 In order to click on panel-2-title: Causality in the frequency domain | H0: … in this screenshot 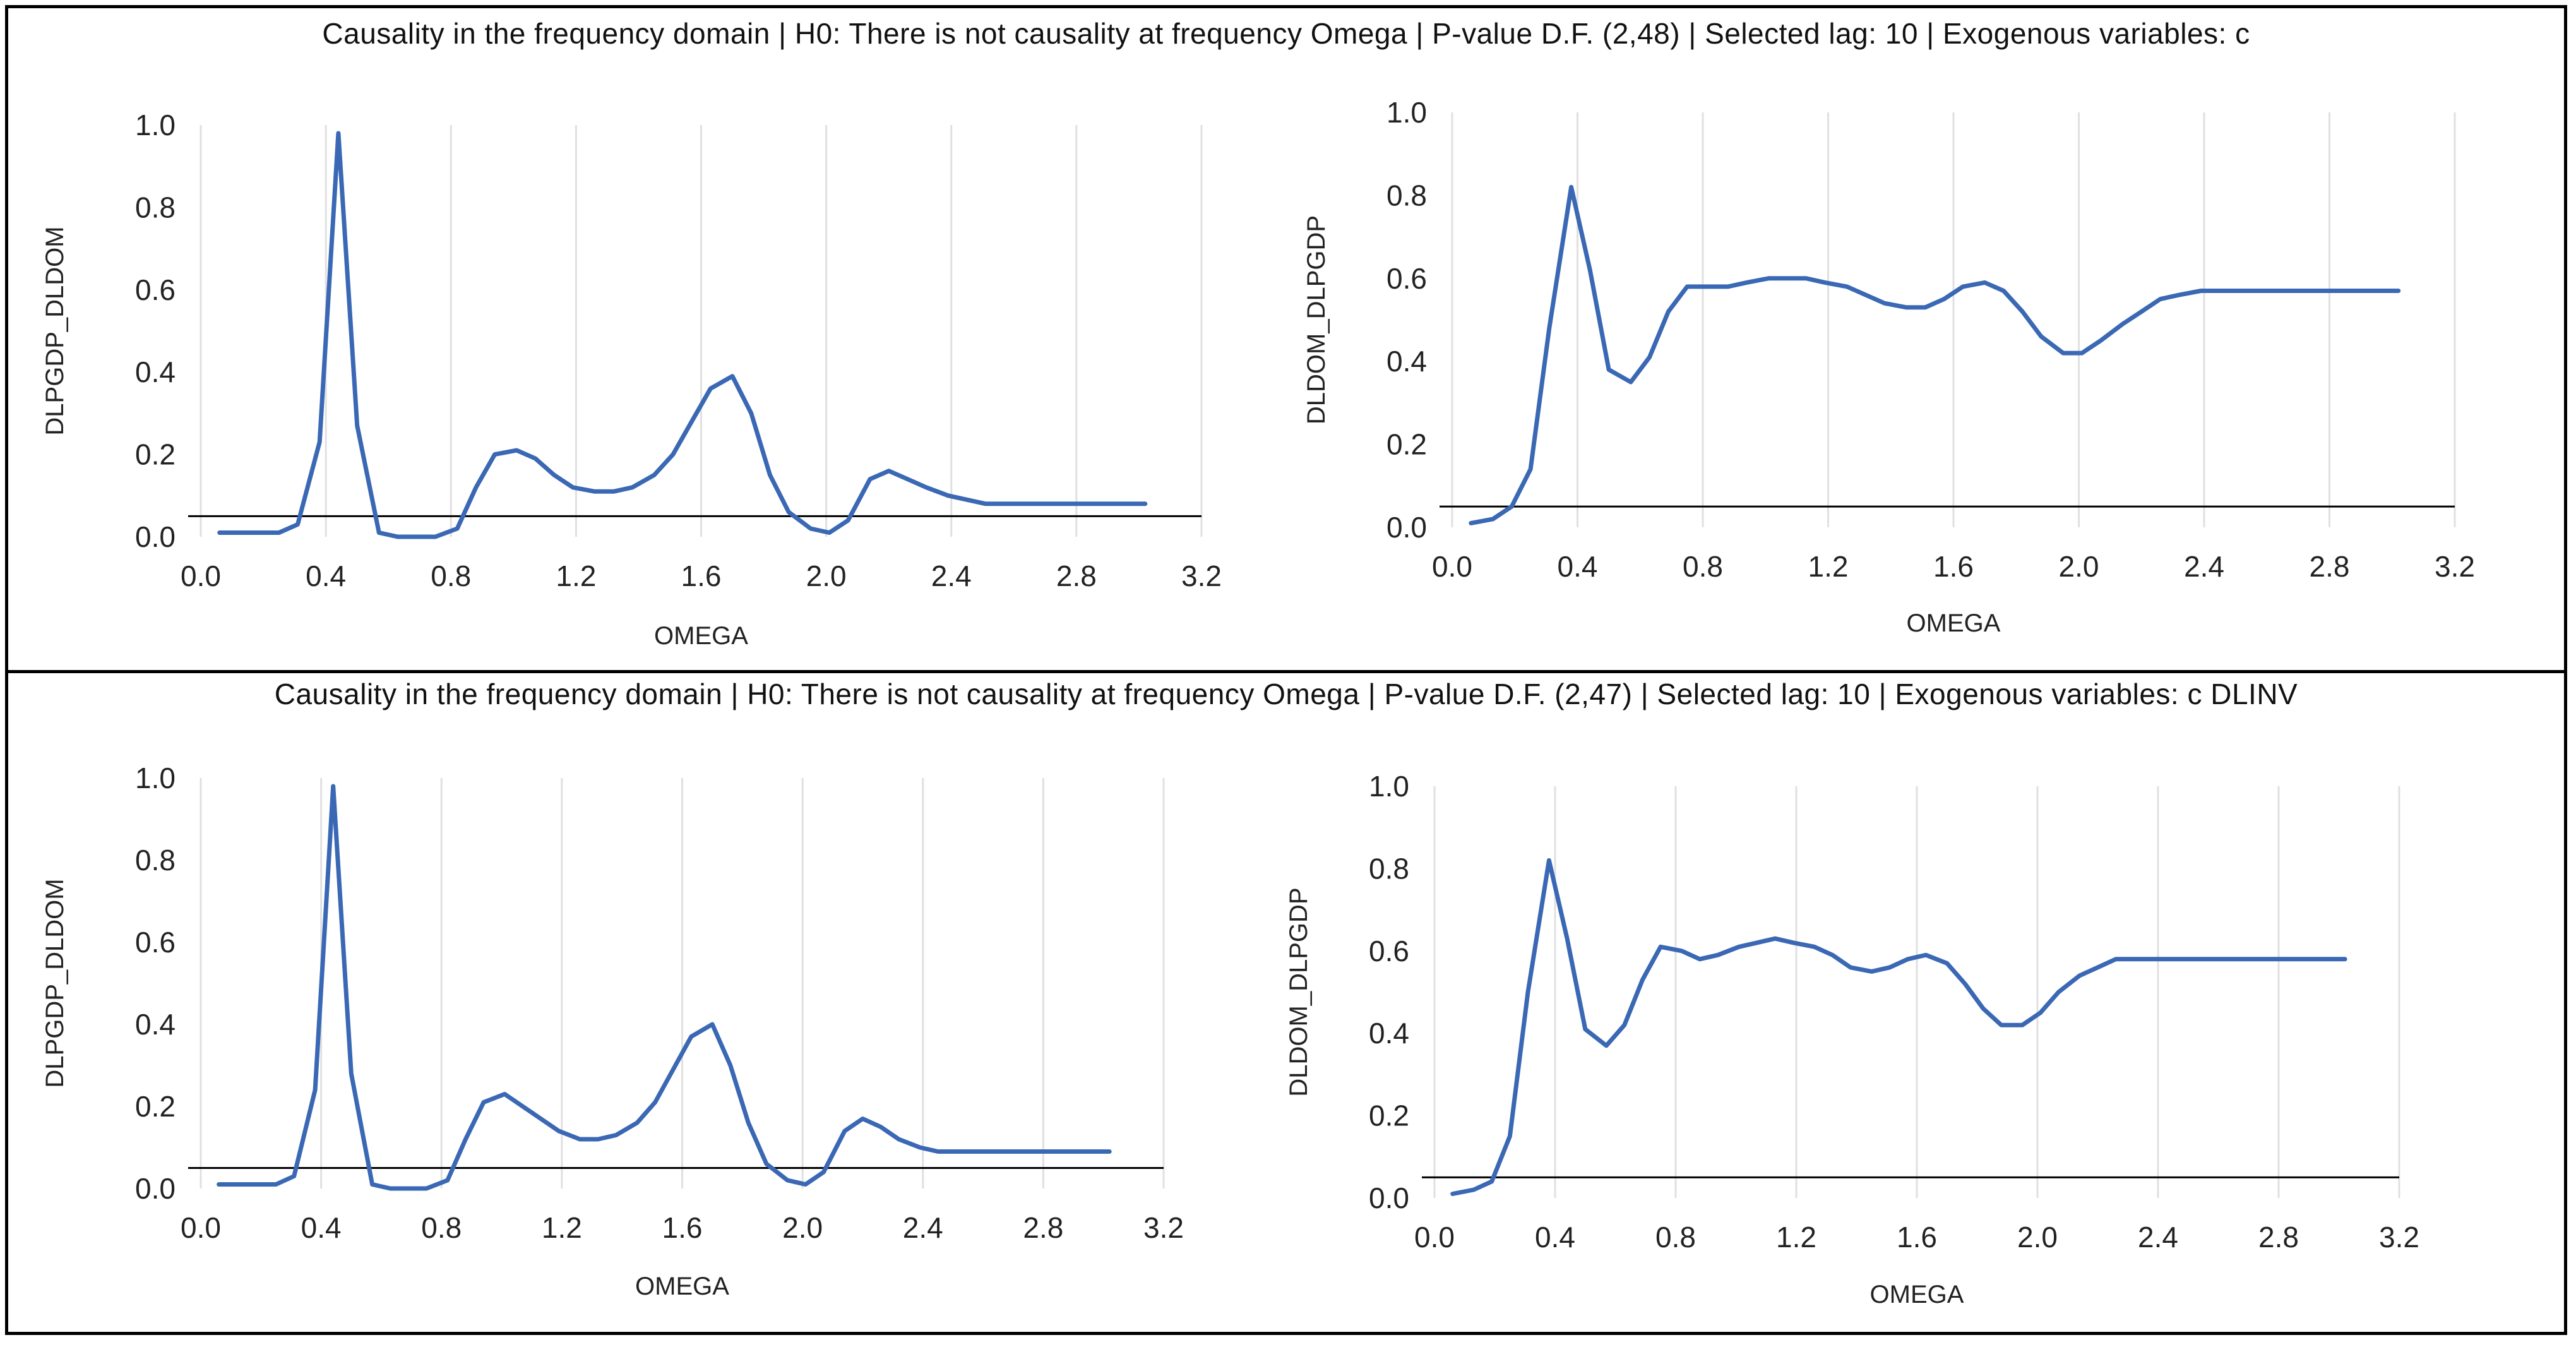, I will do `click(1286, 694)`.